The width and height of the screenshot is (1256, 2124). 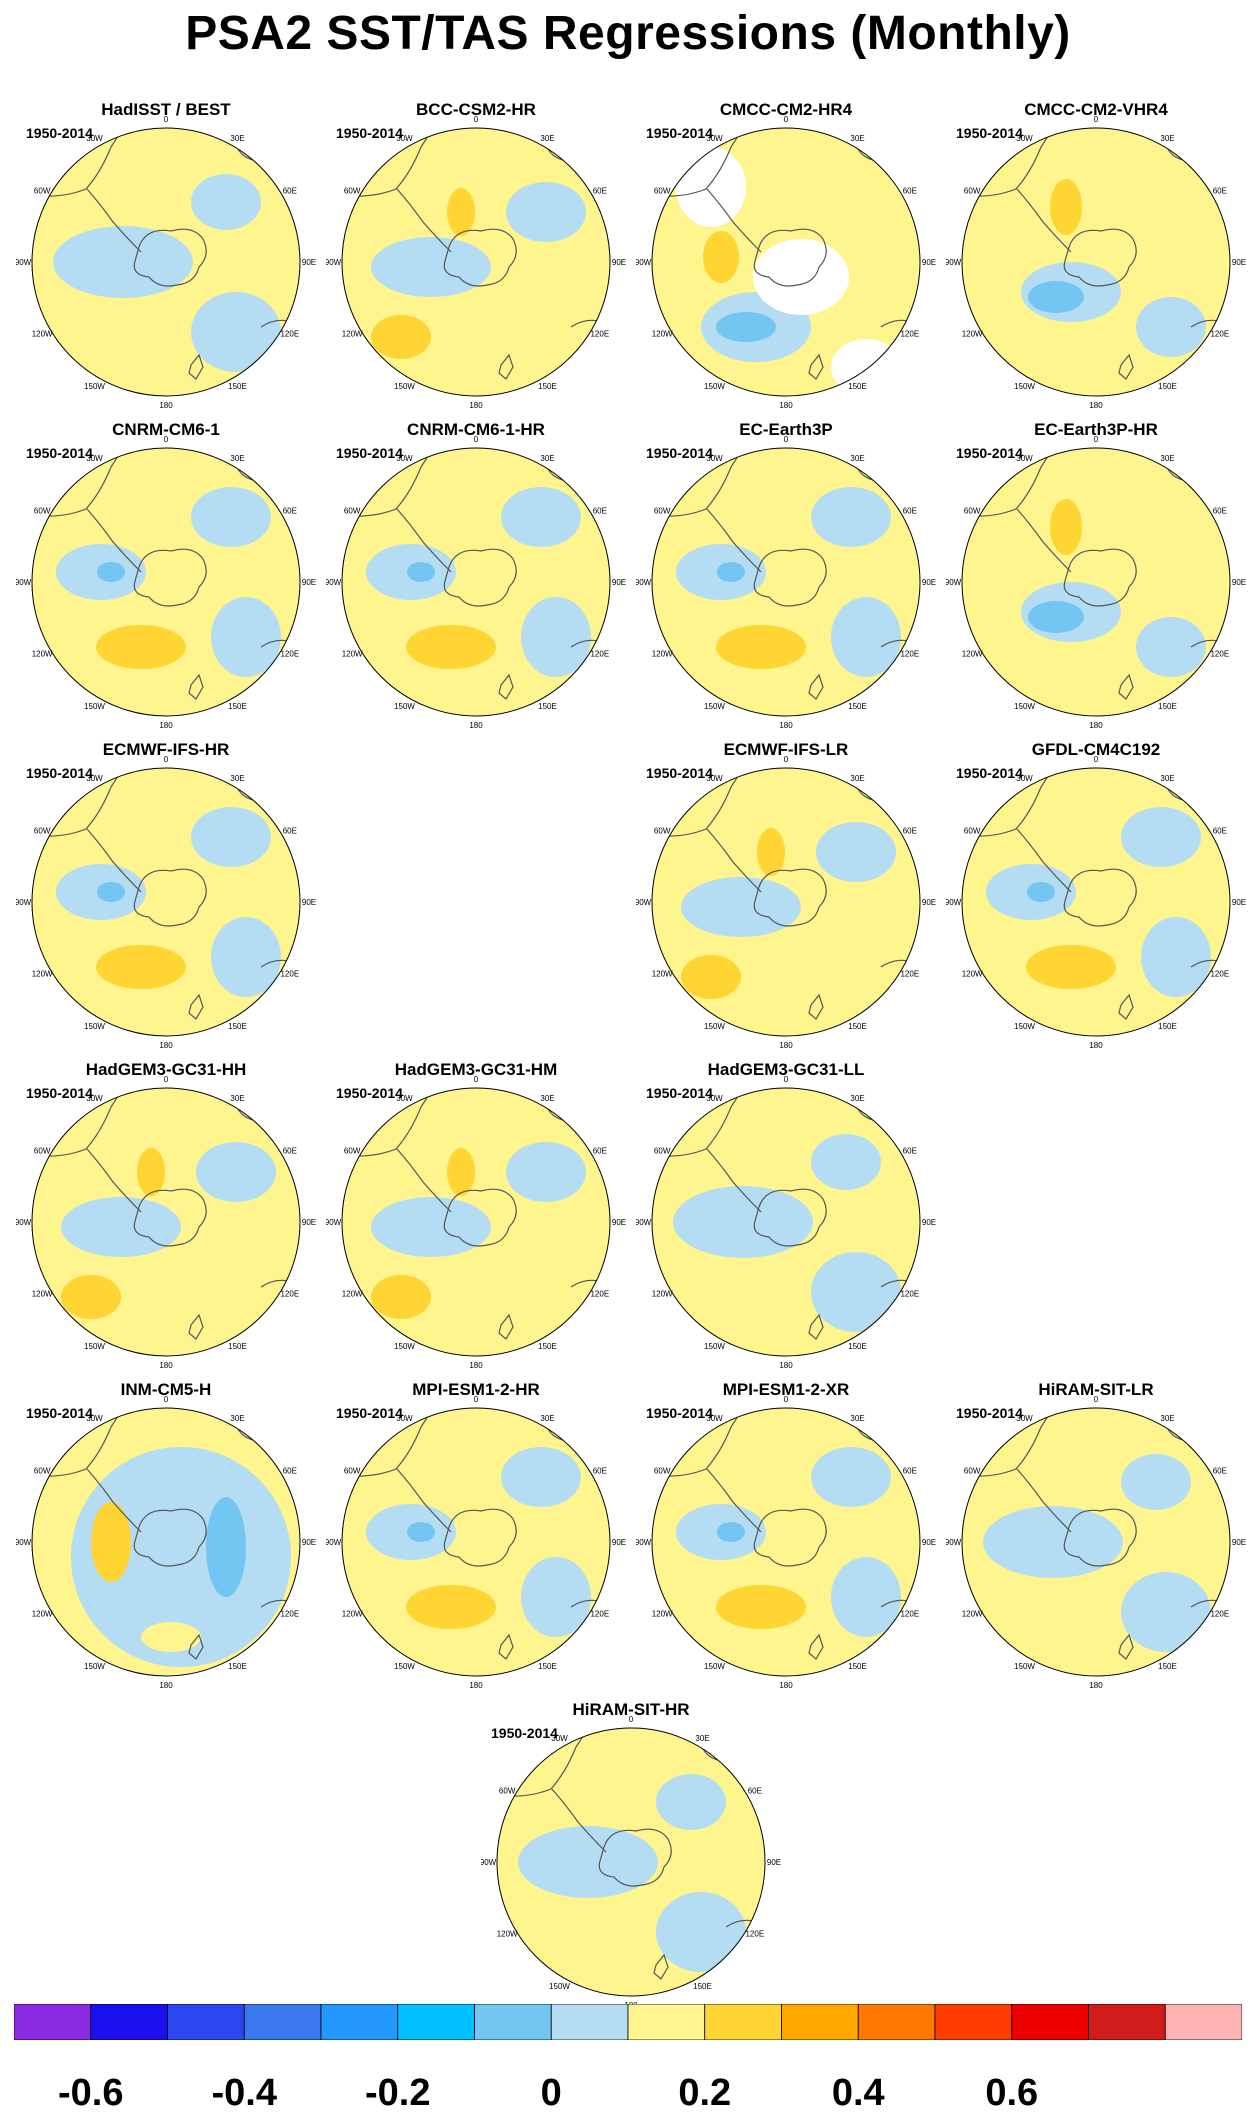 What do you see at coordinates (166, 1069) in the screenshot?
I see `panel-title: HadGEM3-GC31-HH` at bounding box center [166, 1069].